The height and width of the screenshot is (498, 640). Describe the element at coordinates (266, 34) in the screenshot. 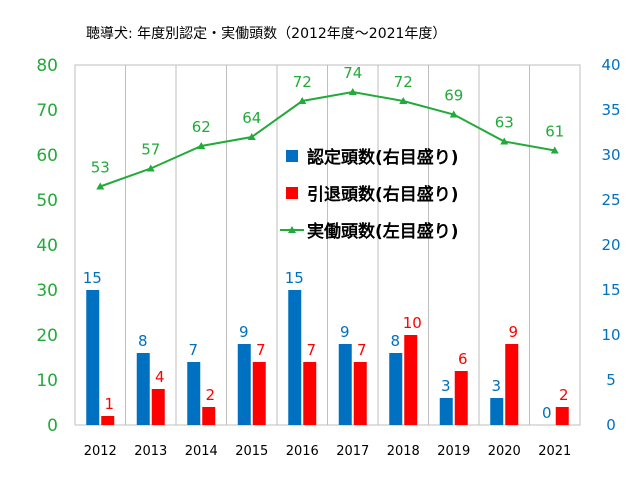

I see `chart-title: 聴導犬: 年度別認定・実働頭数（2012年度～2021年度）` at that location.